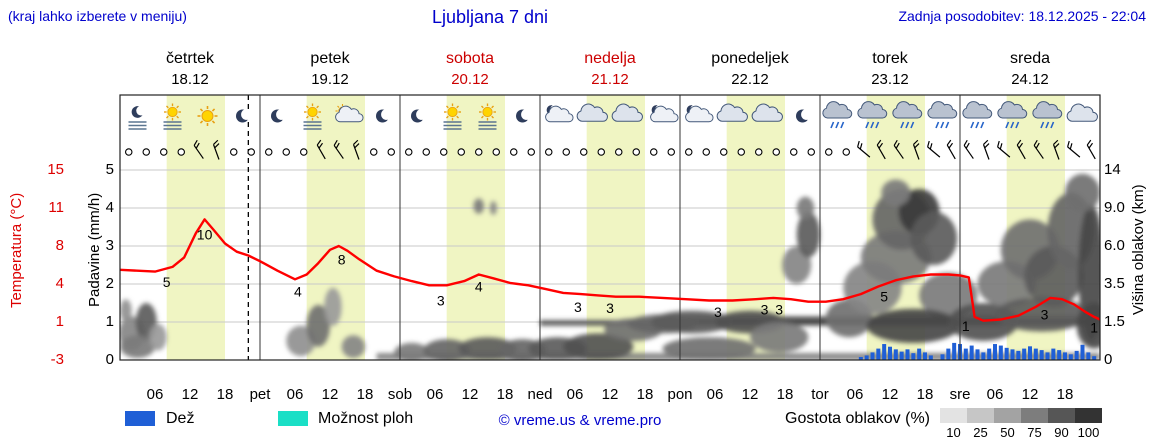  What do you see at coordinates (487, 125) in the screenshot?
I see `fog-icon` at bounding box center [487, 125].